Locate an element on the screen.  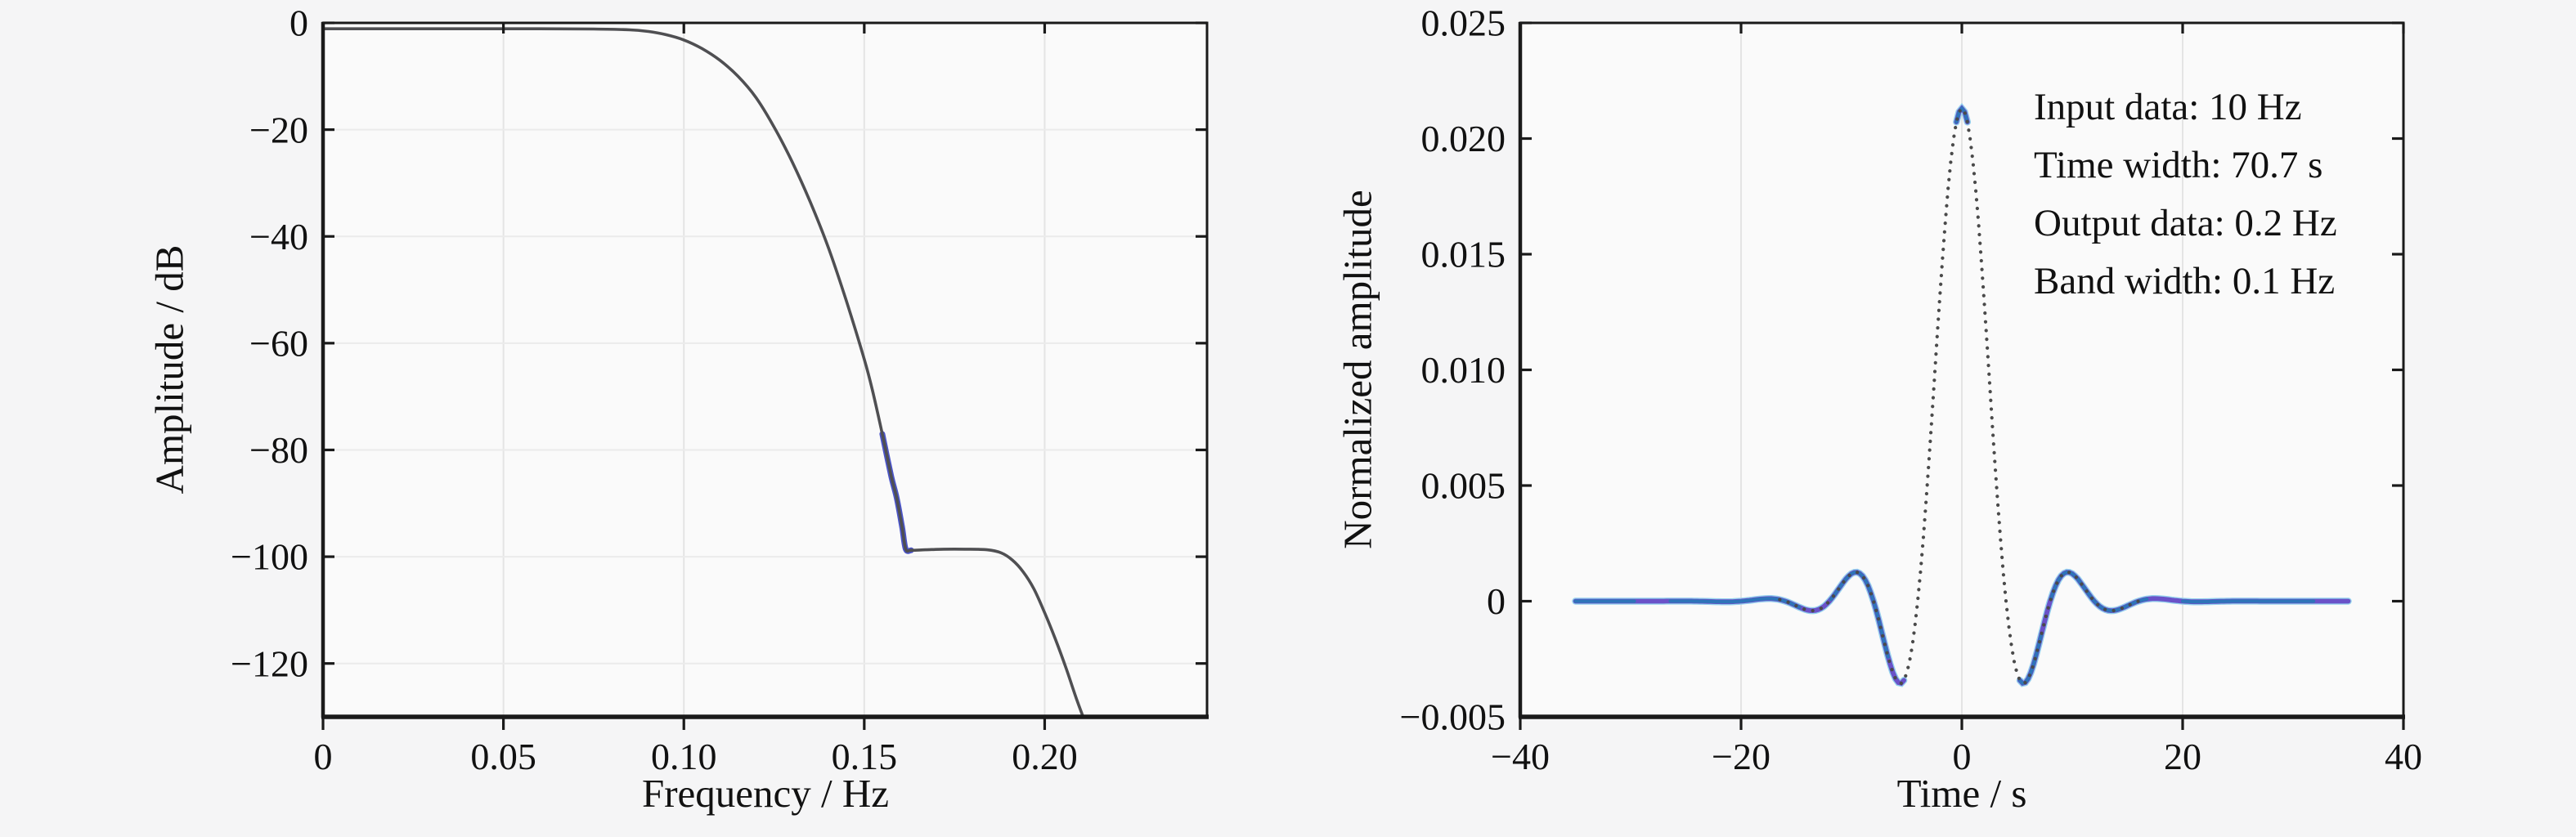
right-x-axis-label: Time / s is located at coordinates (1962, 793).